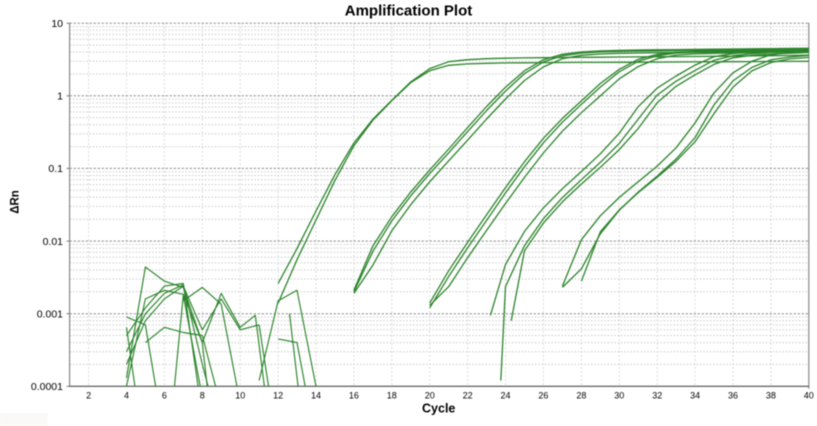  I want to click on svg-text: 0.1, so click(55, 169).